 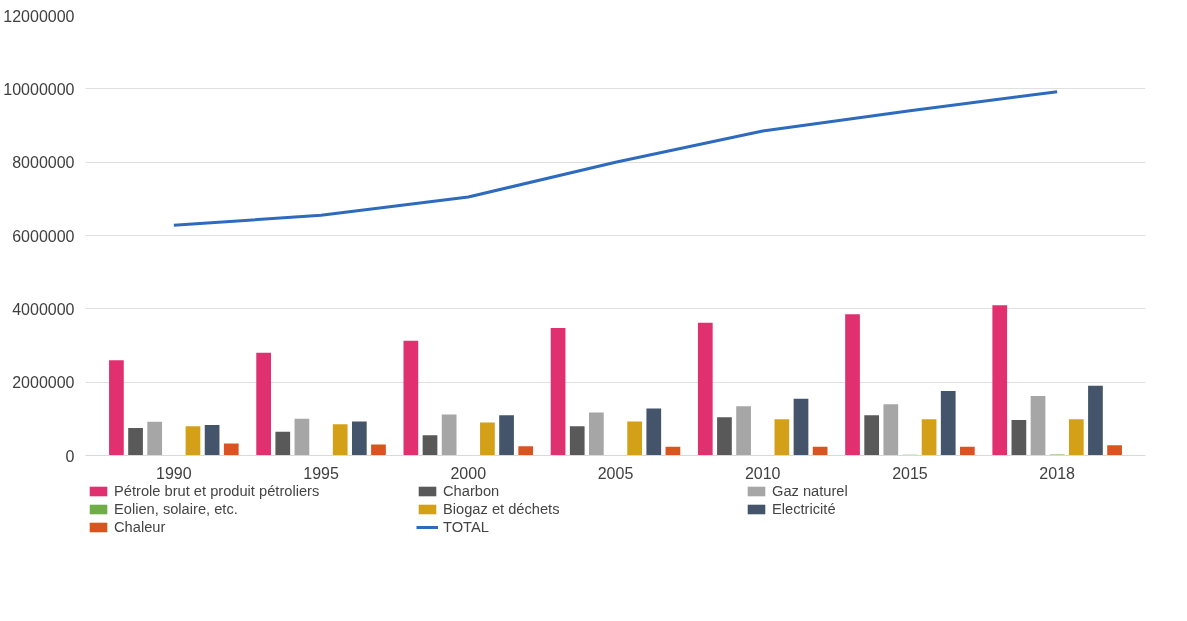 What do you see at coordinates (217, 491) in the screenshot?
I see `legend-label: Pétrole brut et produit pétroliers` at bounding box center [217, 491].